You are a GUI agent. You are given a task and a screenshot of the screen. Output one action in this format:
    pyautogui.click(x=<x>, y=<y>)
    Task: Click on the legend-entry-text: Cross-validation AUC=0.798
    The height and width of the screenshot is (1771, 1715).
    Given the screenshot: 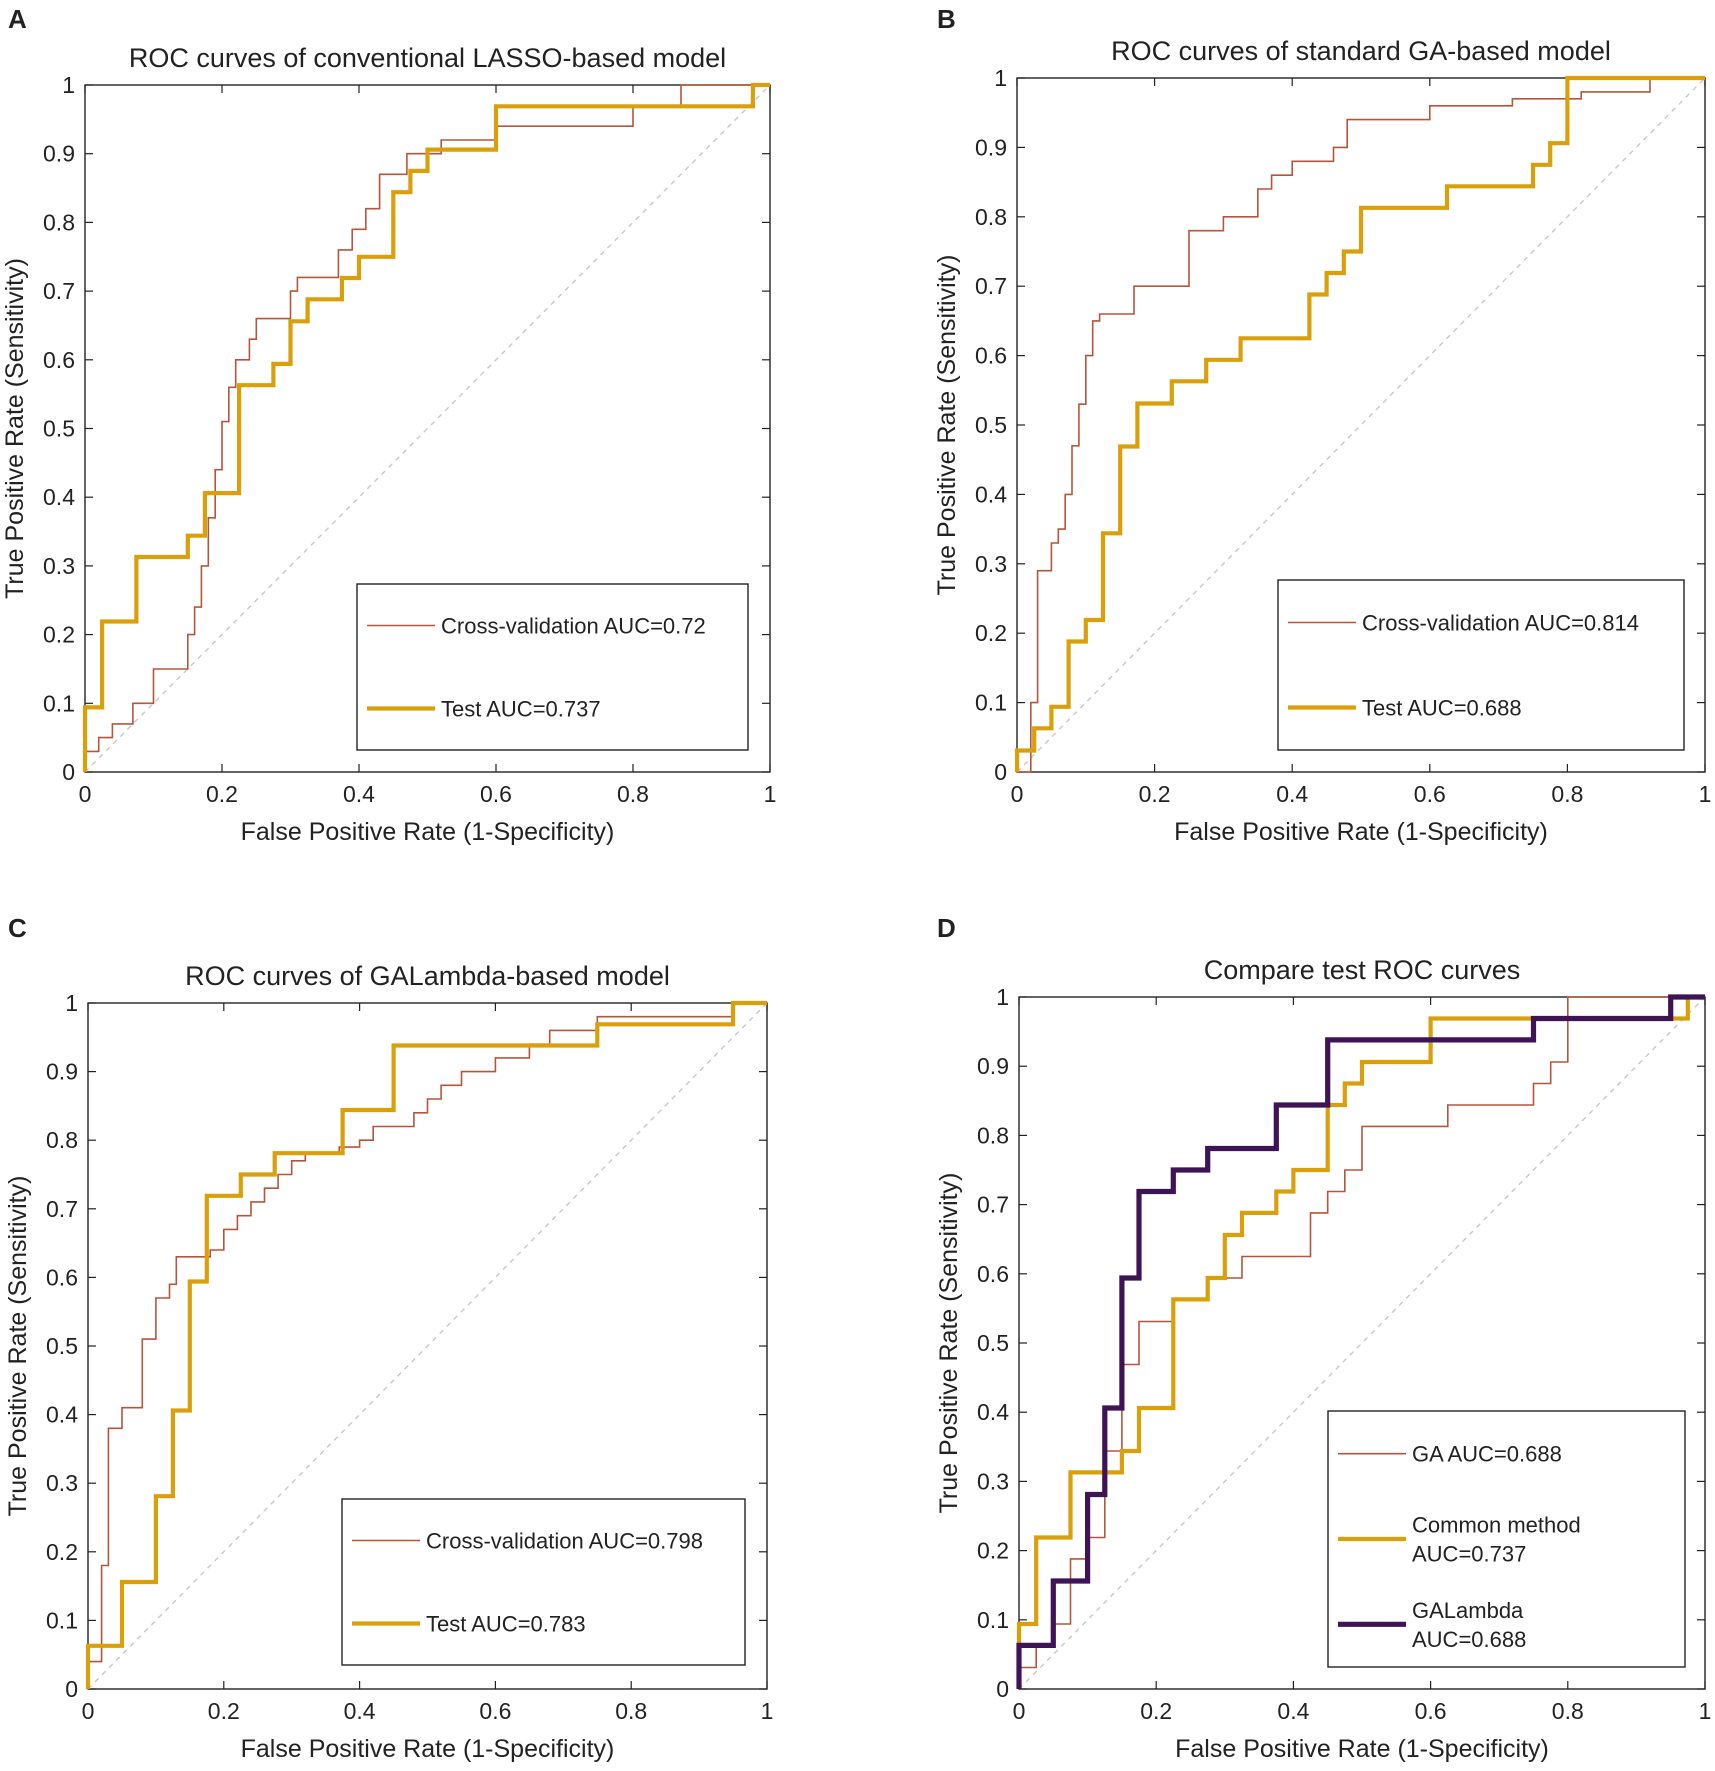 What is the action you would take?
    pyautogui.click(x=564, y=1541)
    